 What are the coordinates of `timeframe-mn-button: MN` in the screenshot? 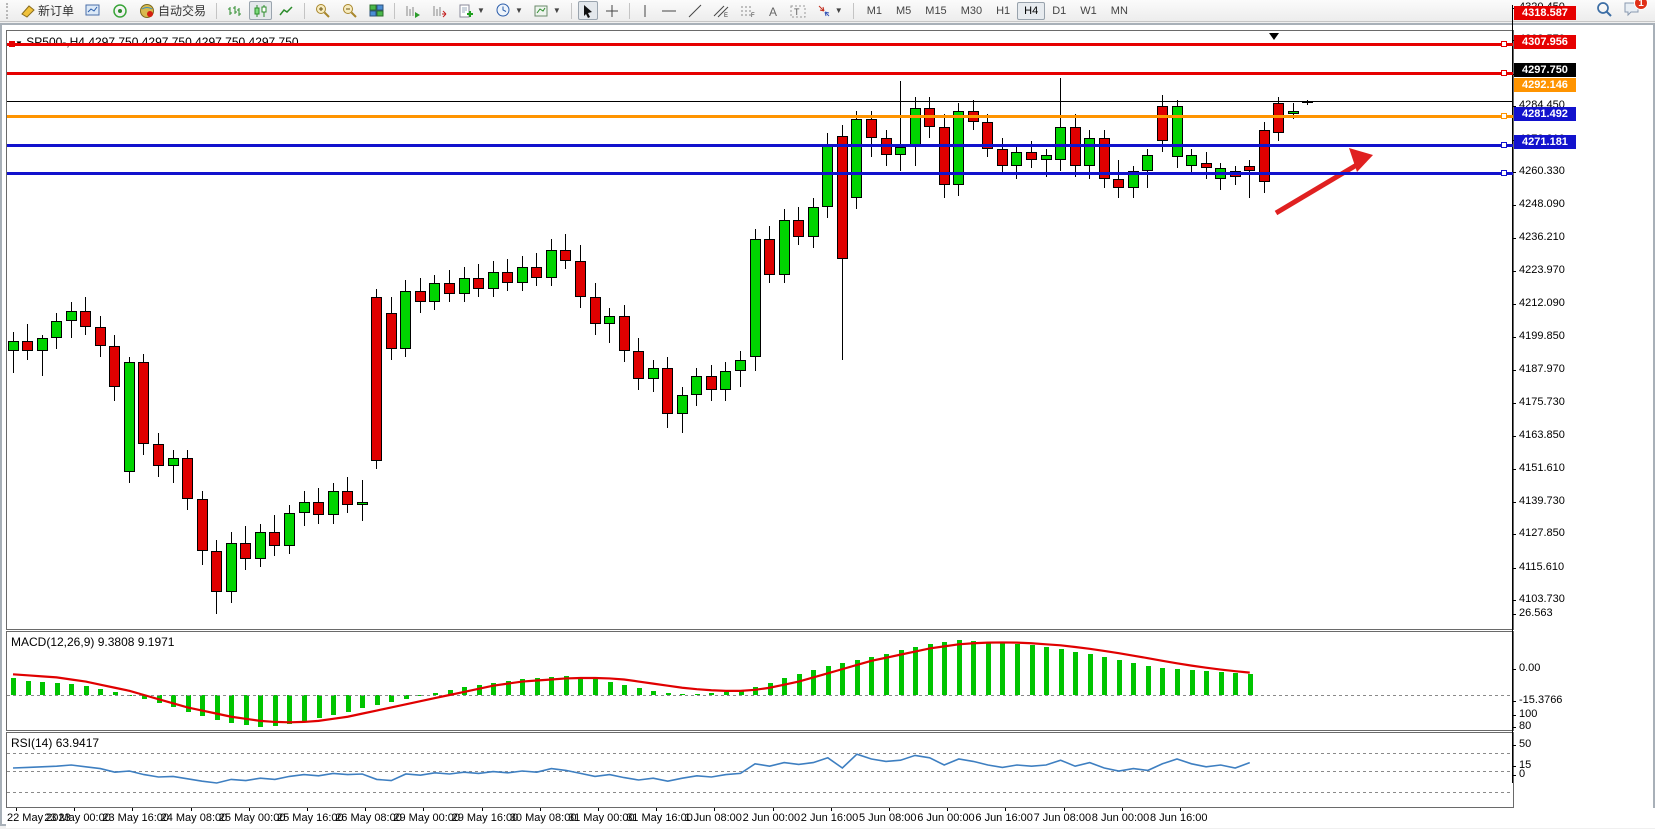 It's located at (1119, 10).